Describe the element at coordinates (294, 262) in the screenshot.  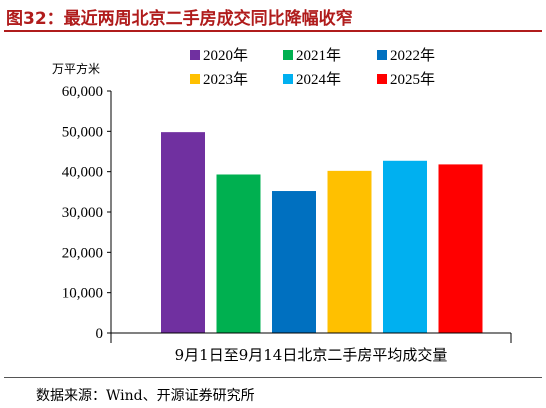
I see `bar-2022年` at that location.